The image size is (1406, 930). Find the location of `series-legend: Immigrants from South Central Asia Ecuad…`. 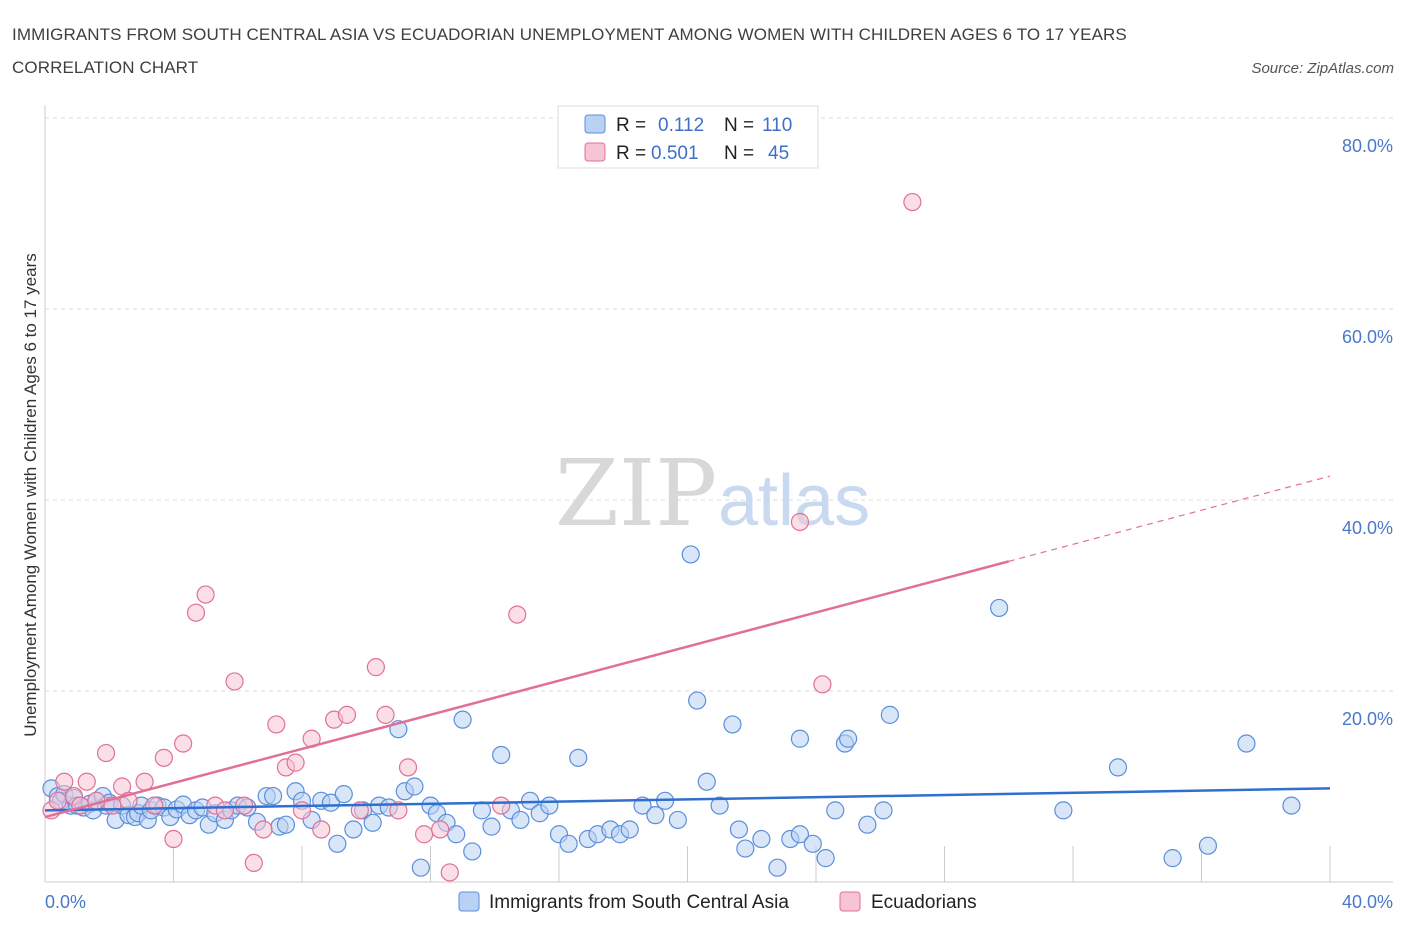

series-legend: Immigrants from South Central Asia Ecuad… is located at coordinates (717, 902).